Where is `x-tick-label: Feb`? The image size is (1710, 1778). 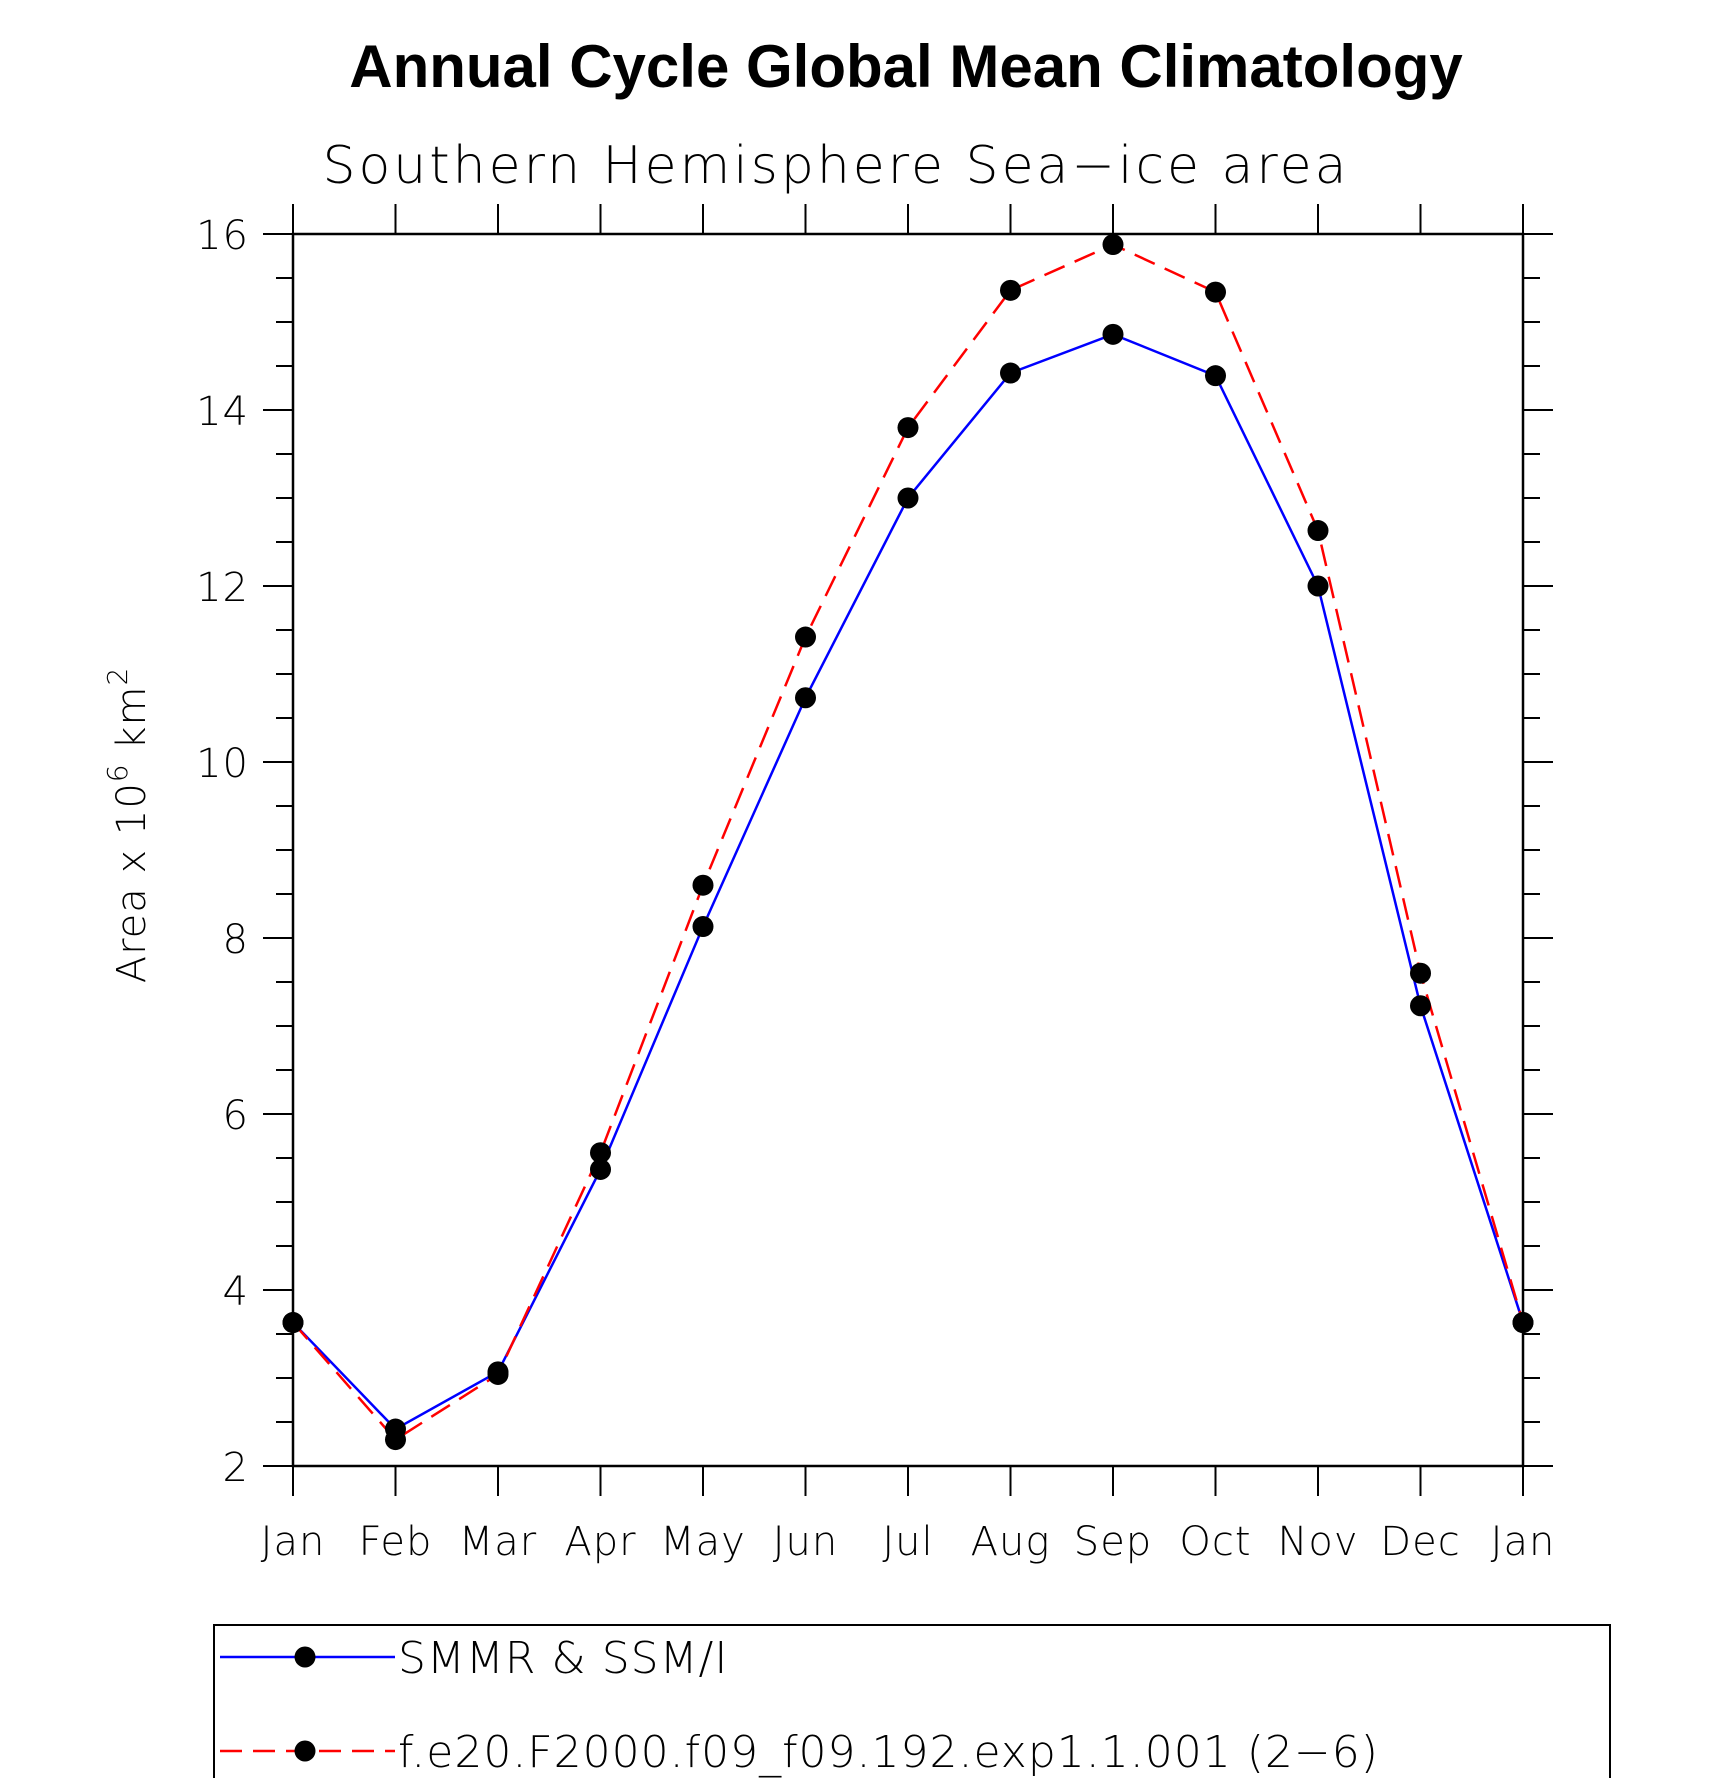 x-tick-label: Feb is located at coordinates (396, 1542).